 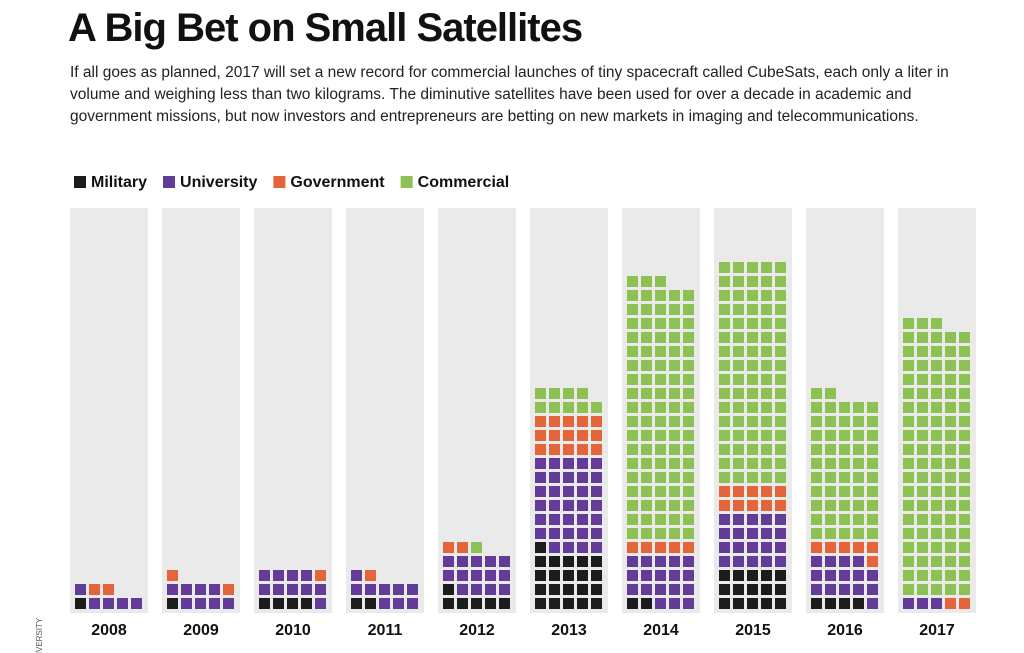 I want to click on x-tick-label: 2017, so click(x=937, y=630).